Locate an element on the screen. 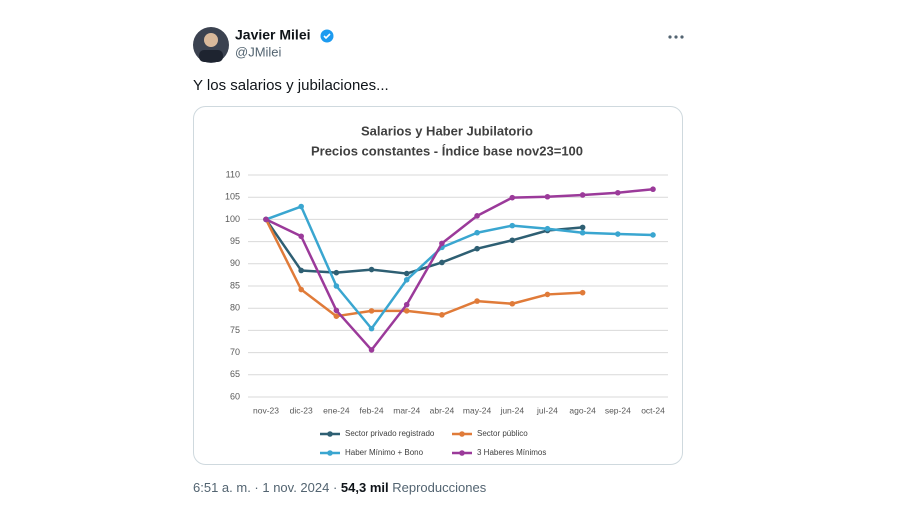  x-tick-label: nov-23 is located at coordinates (266, 410).